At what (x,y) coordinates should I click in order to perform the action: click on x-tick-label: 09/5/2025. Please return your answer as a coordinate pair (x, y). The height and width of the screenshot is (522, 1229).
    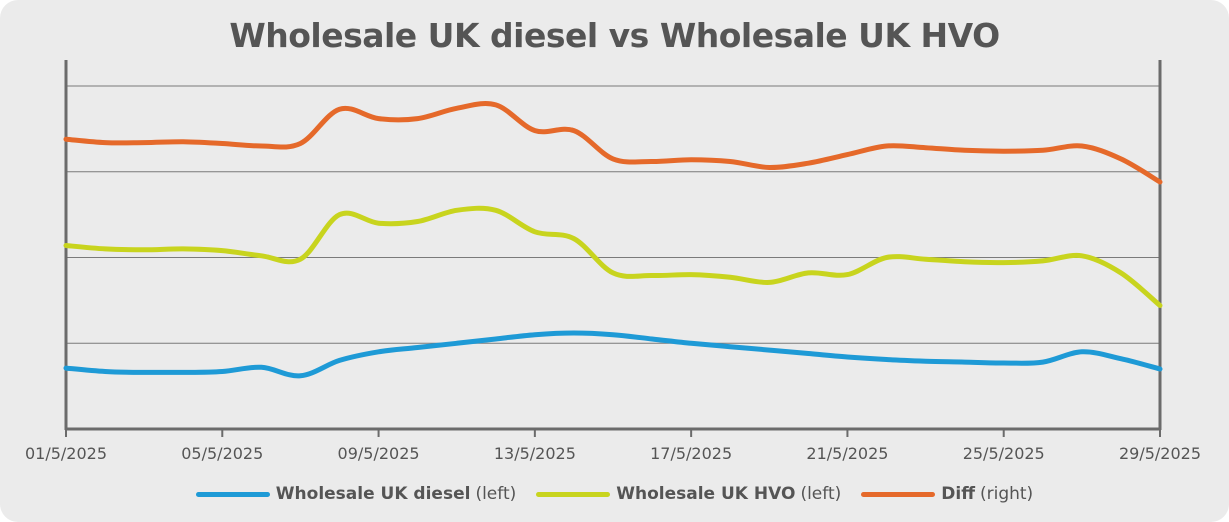
    Looking at the image, I should click on (379, 453).